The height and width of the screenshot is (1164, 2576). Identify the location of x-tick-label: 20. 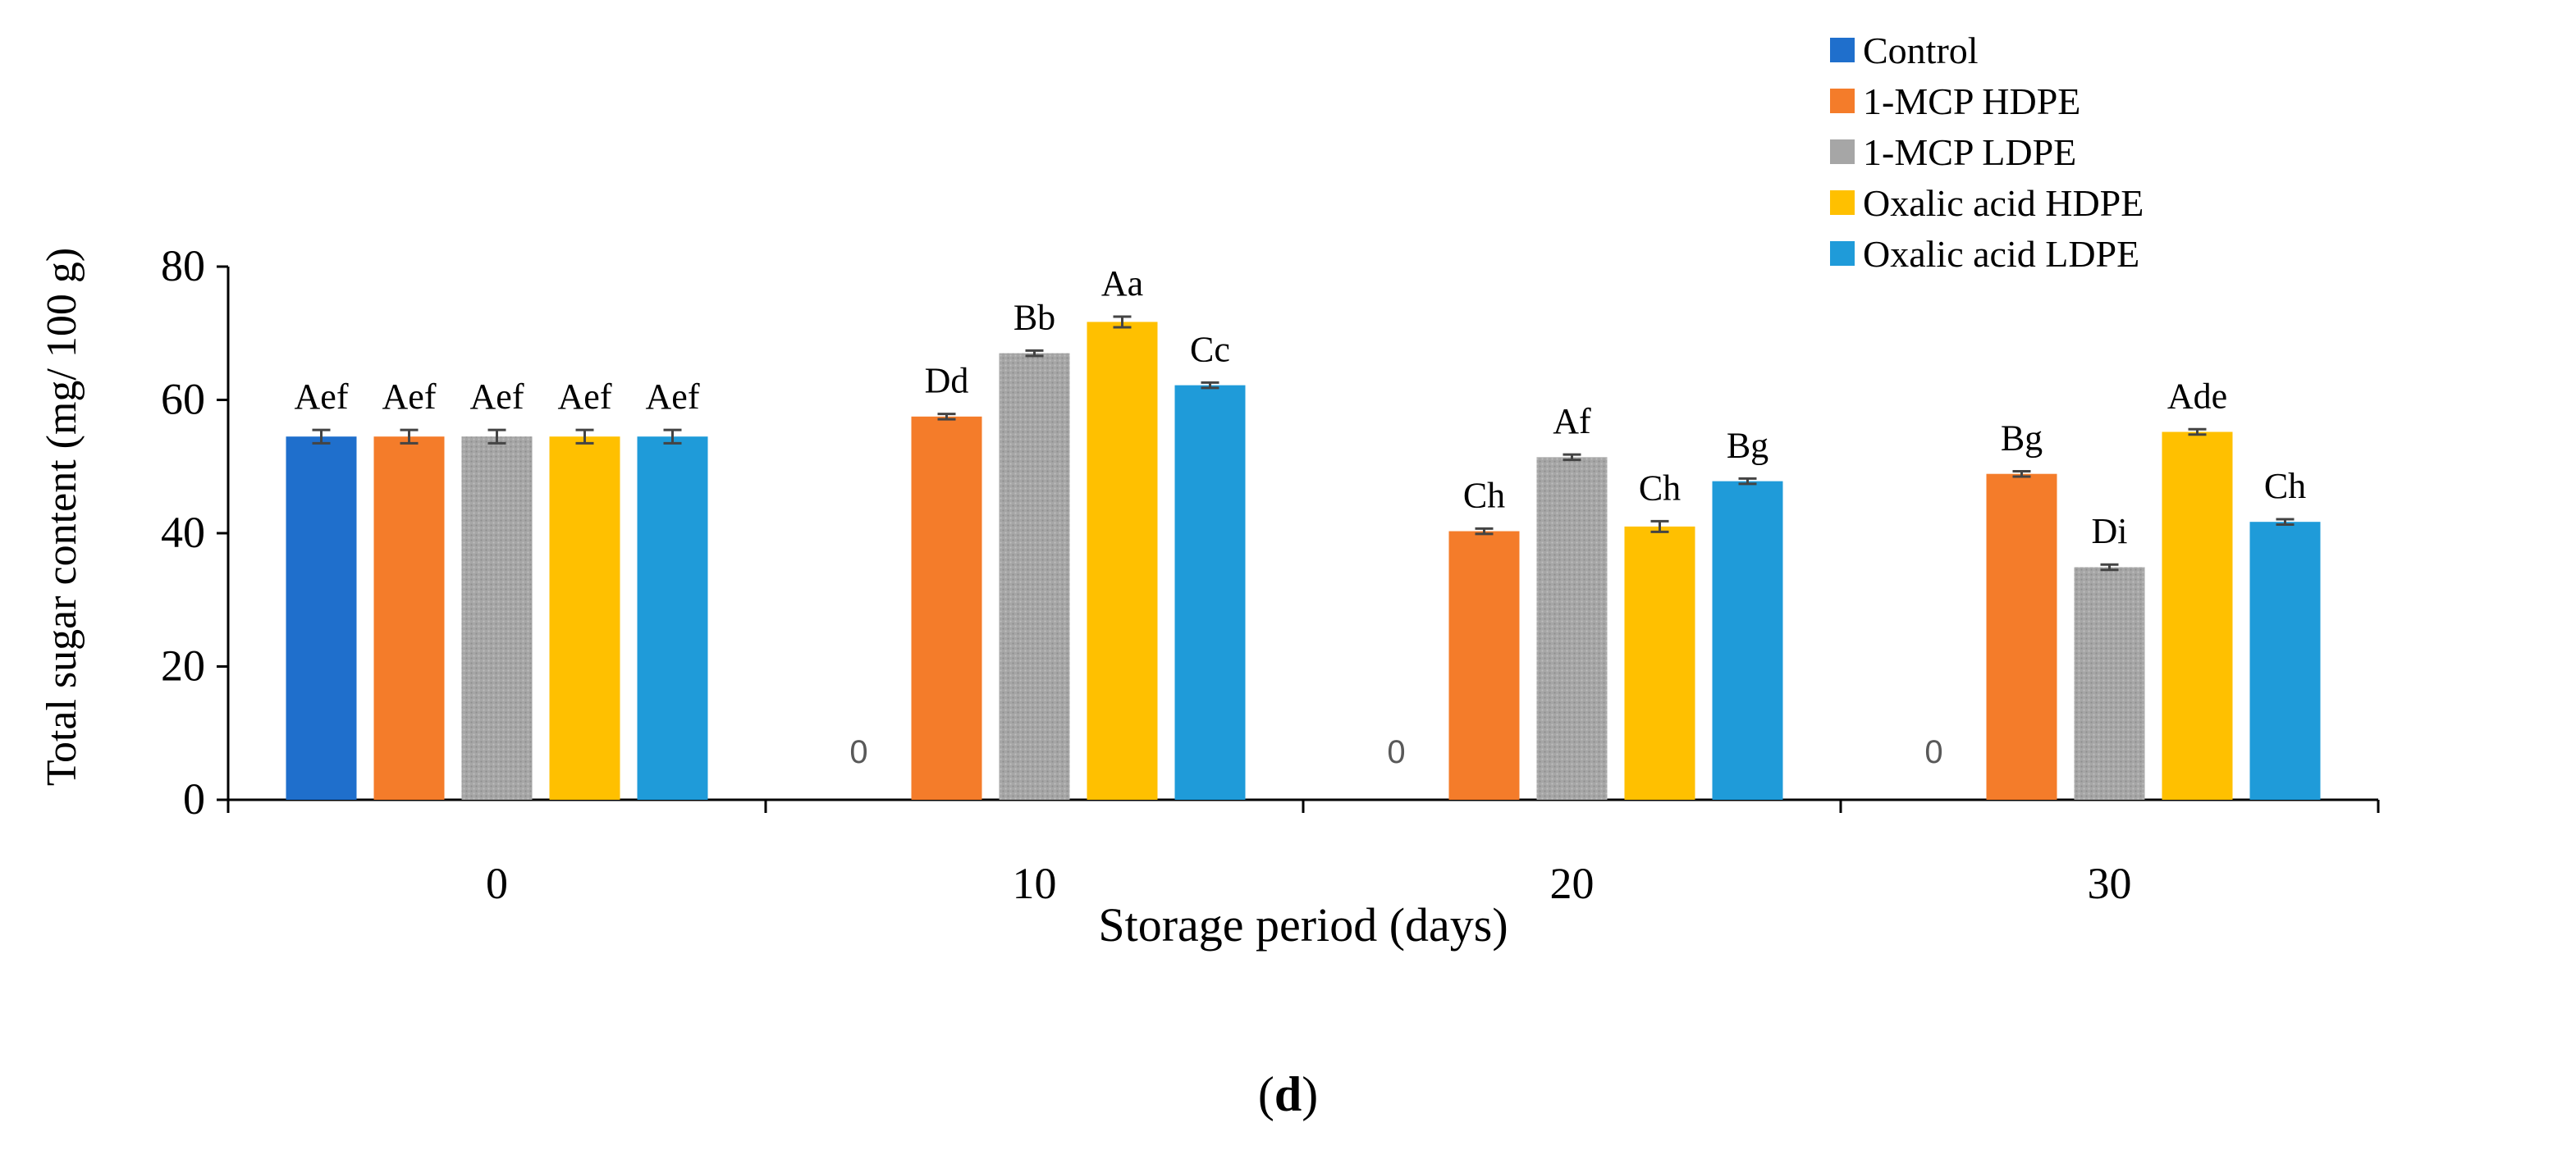
(1572, 884).